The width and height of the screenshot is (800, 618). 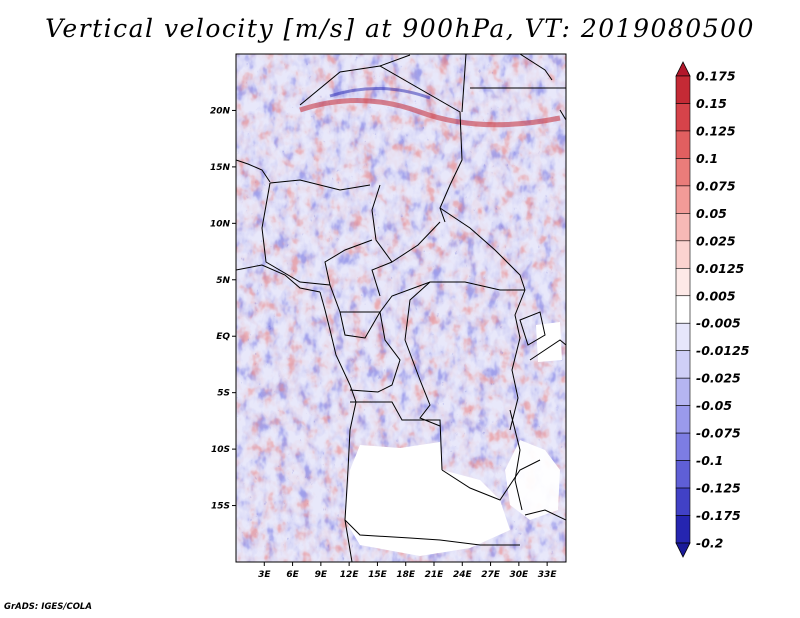 What do you see at coordinates (716, 295) in the screenshot?
I see `colorbar-label: 0.005` at bounding box center [716, 295].